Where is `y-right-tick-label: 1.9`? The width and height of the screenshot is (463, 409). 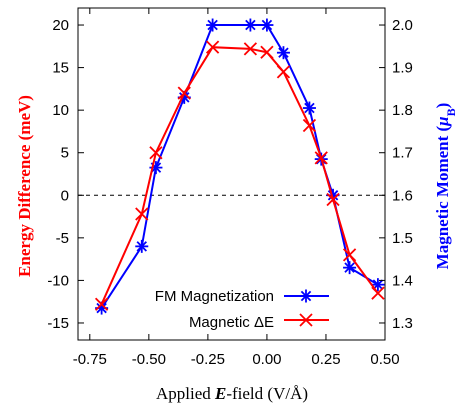 y-right-tick-label: 1.9 is located at coordinates (402, 68).